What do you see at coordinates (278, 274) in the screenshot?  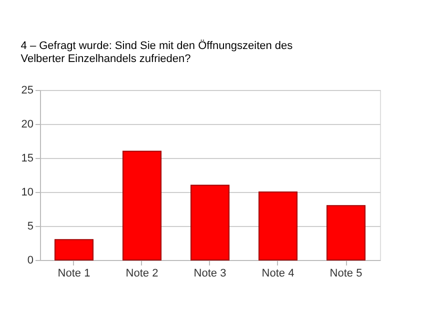 I see `x-tick-label: Note 4` at bounding box center [278, 274].